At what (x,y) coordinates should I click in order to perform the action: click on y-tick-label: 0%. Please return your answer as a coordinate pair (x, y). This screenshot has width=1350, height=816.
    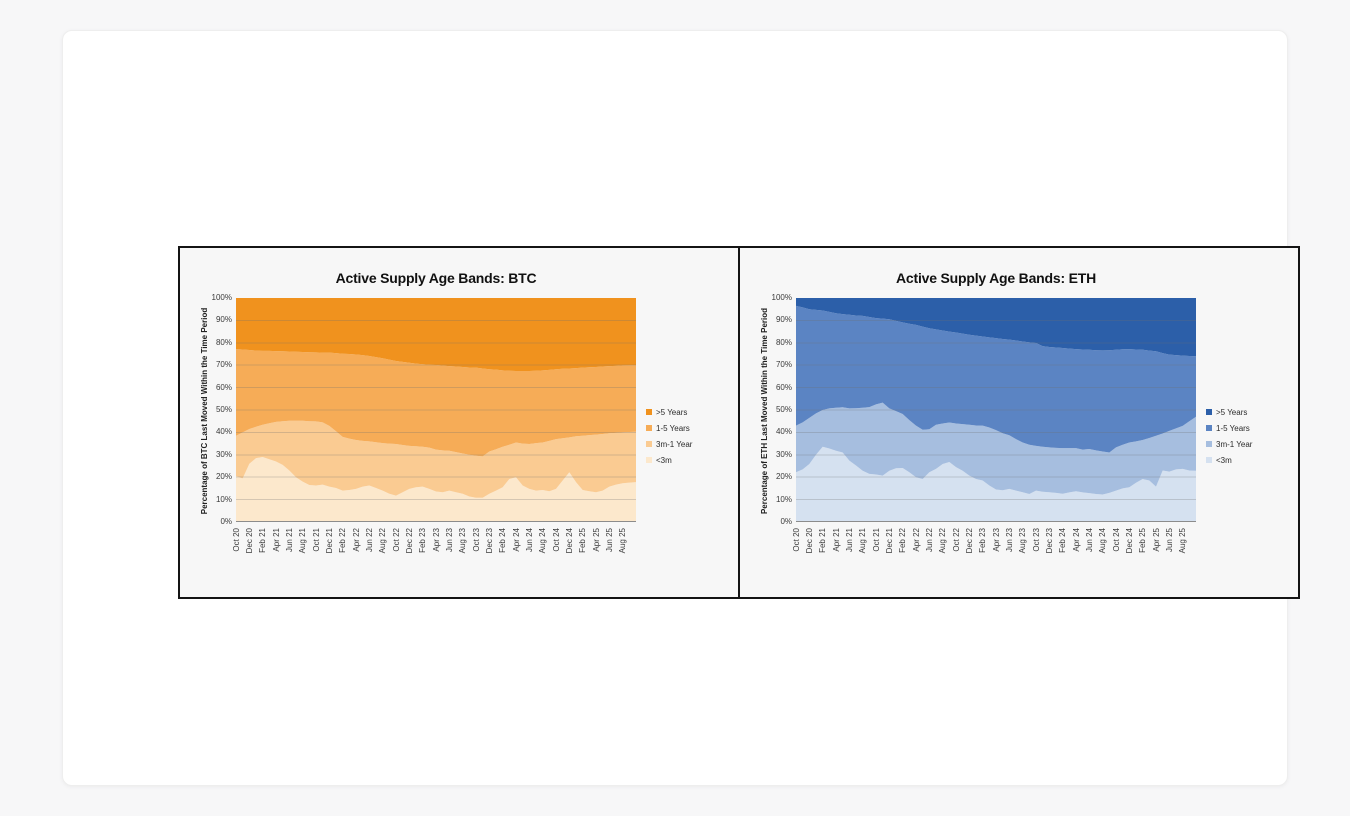
    Looking at the image, I should click on (226, 521).